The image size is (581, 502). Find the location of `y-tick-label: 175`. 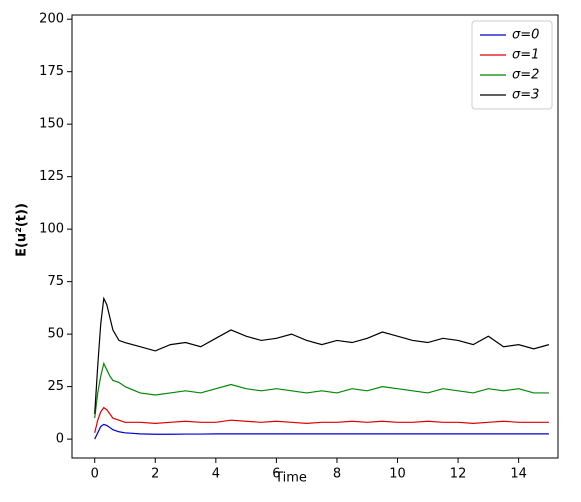

y-tick-label: 175 is located at coordinates (51, 71).